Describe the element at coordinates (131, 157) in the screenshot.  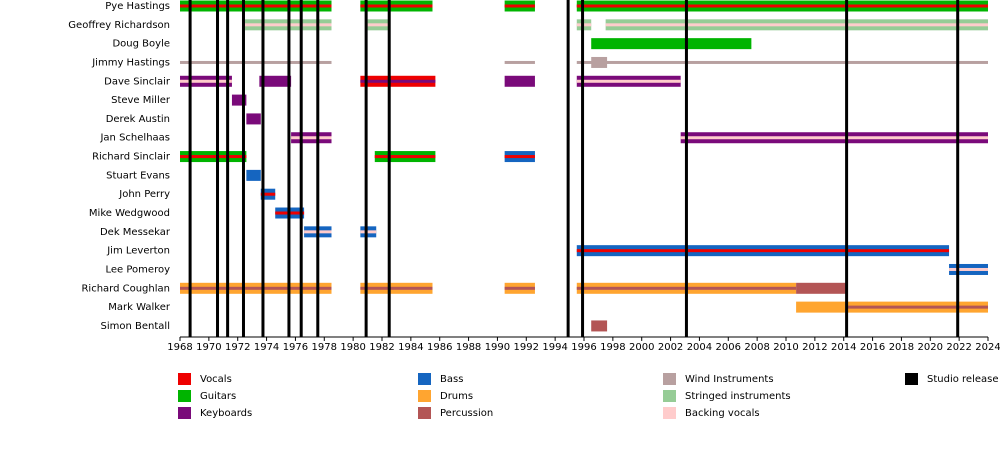
I see `member-label: Richard Sinclair` at that location.